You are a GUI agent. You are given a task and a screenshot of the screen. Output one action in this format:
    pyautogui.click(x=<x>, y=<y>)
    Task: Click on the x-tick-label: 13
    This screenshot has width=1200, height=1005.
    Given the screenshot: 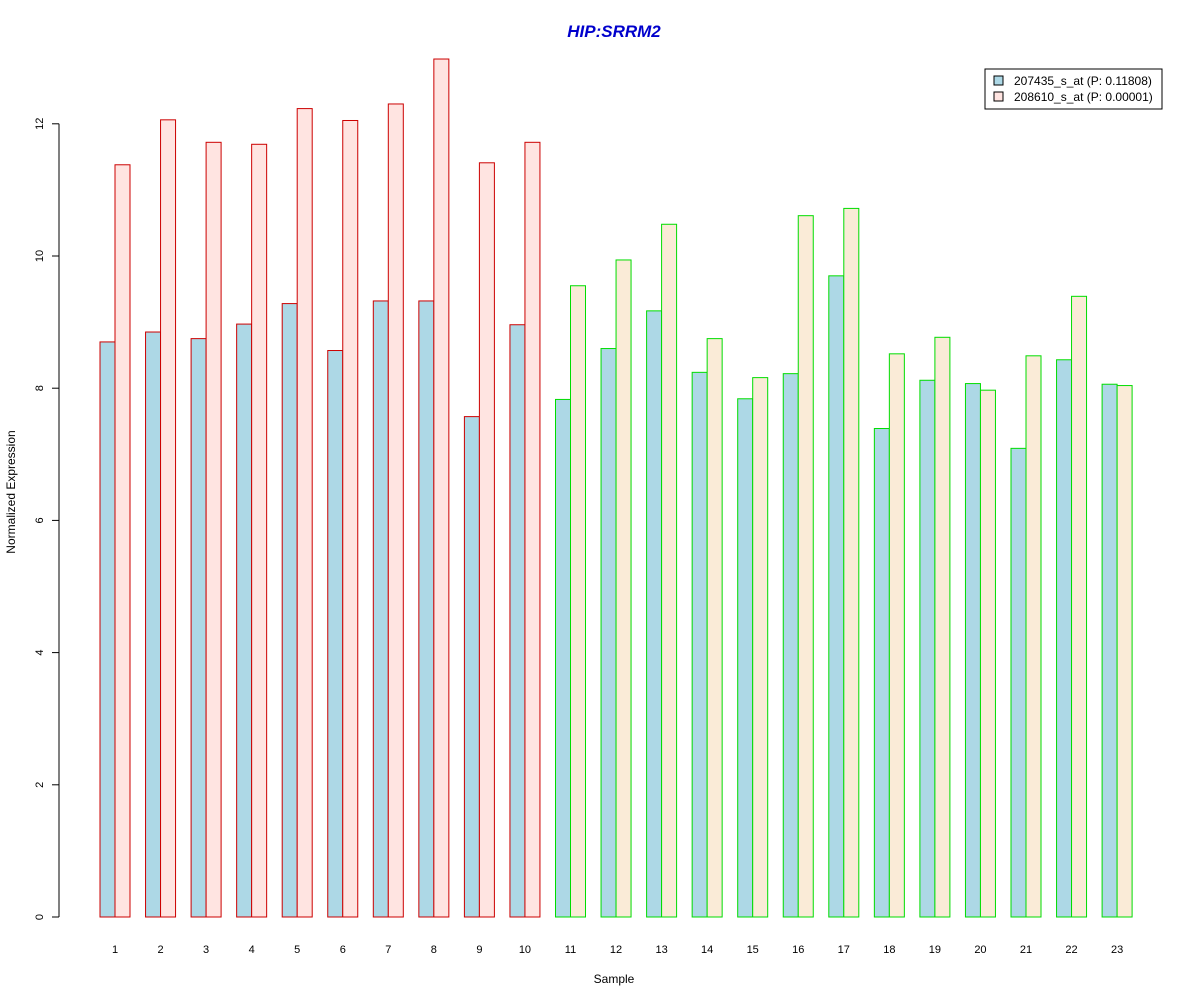 What is the action you would take?
    pyautogui.click(x=661, y=950)
    